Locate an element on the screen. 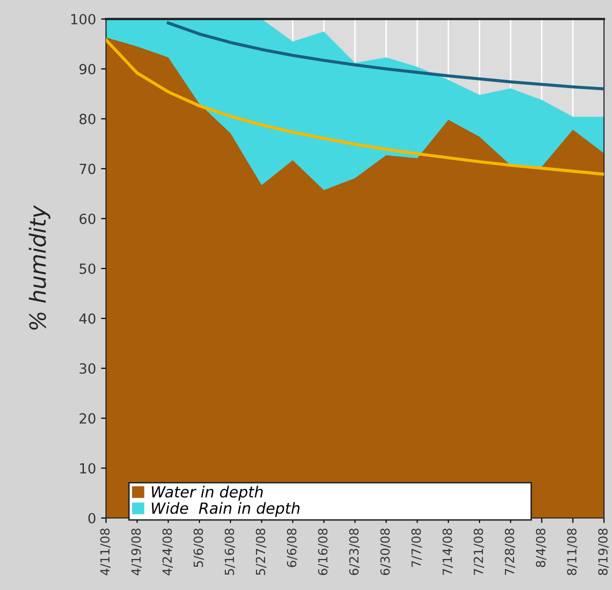  y-axis-title: % humidity is located at coordinates (39, 267).